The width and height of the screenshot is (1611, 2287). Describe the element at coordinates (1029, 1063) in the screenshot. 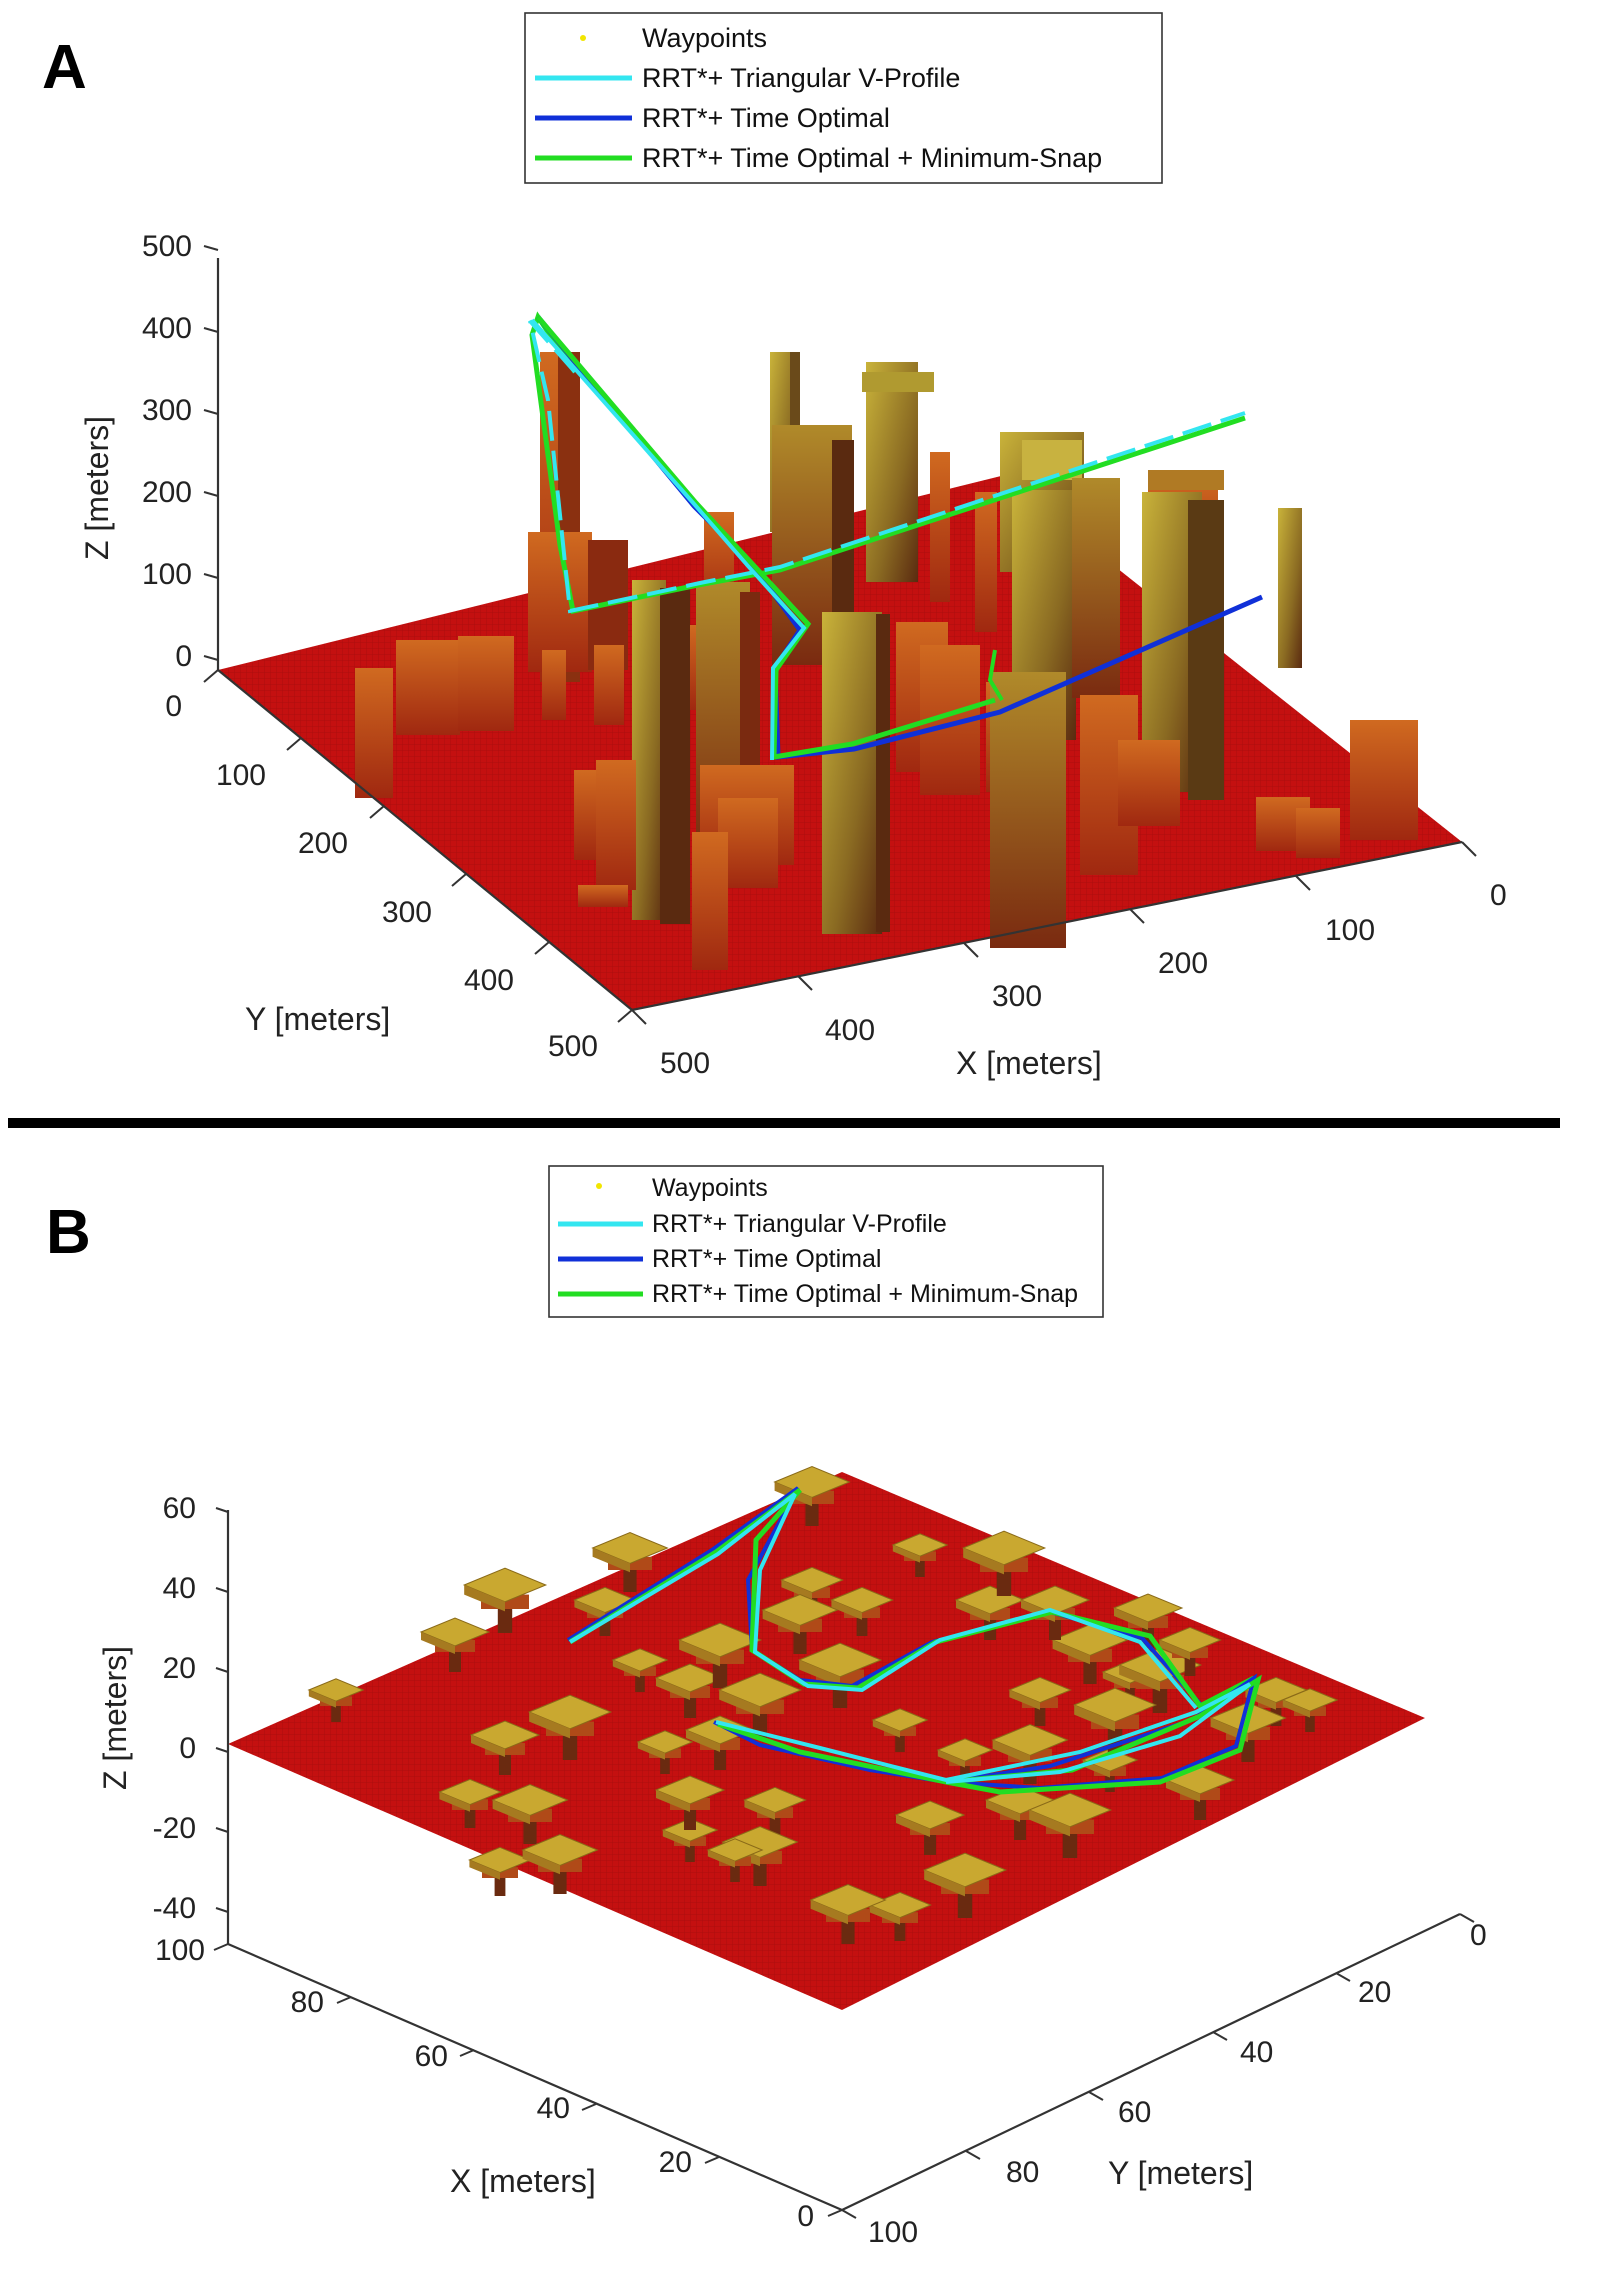

I see `x-axis-label-a: X [meters]` at that location.